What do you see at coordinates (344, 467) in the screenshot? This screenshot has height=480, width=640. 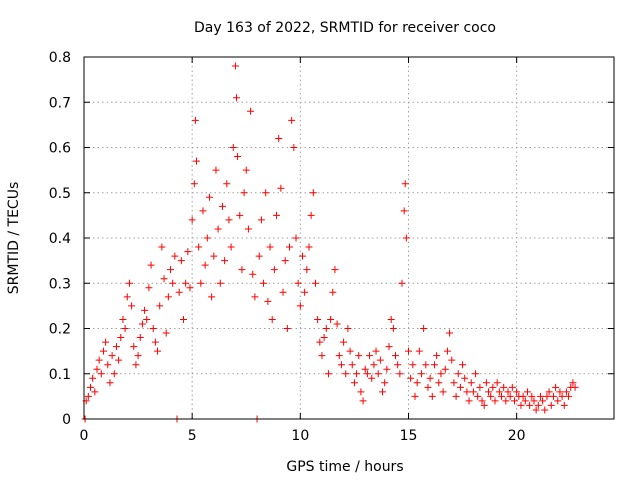 I see `x-axis-label: GPS time / hours` at bounding box center [344, 467].